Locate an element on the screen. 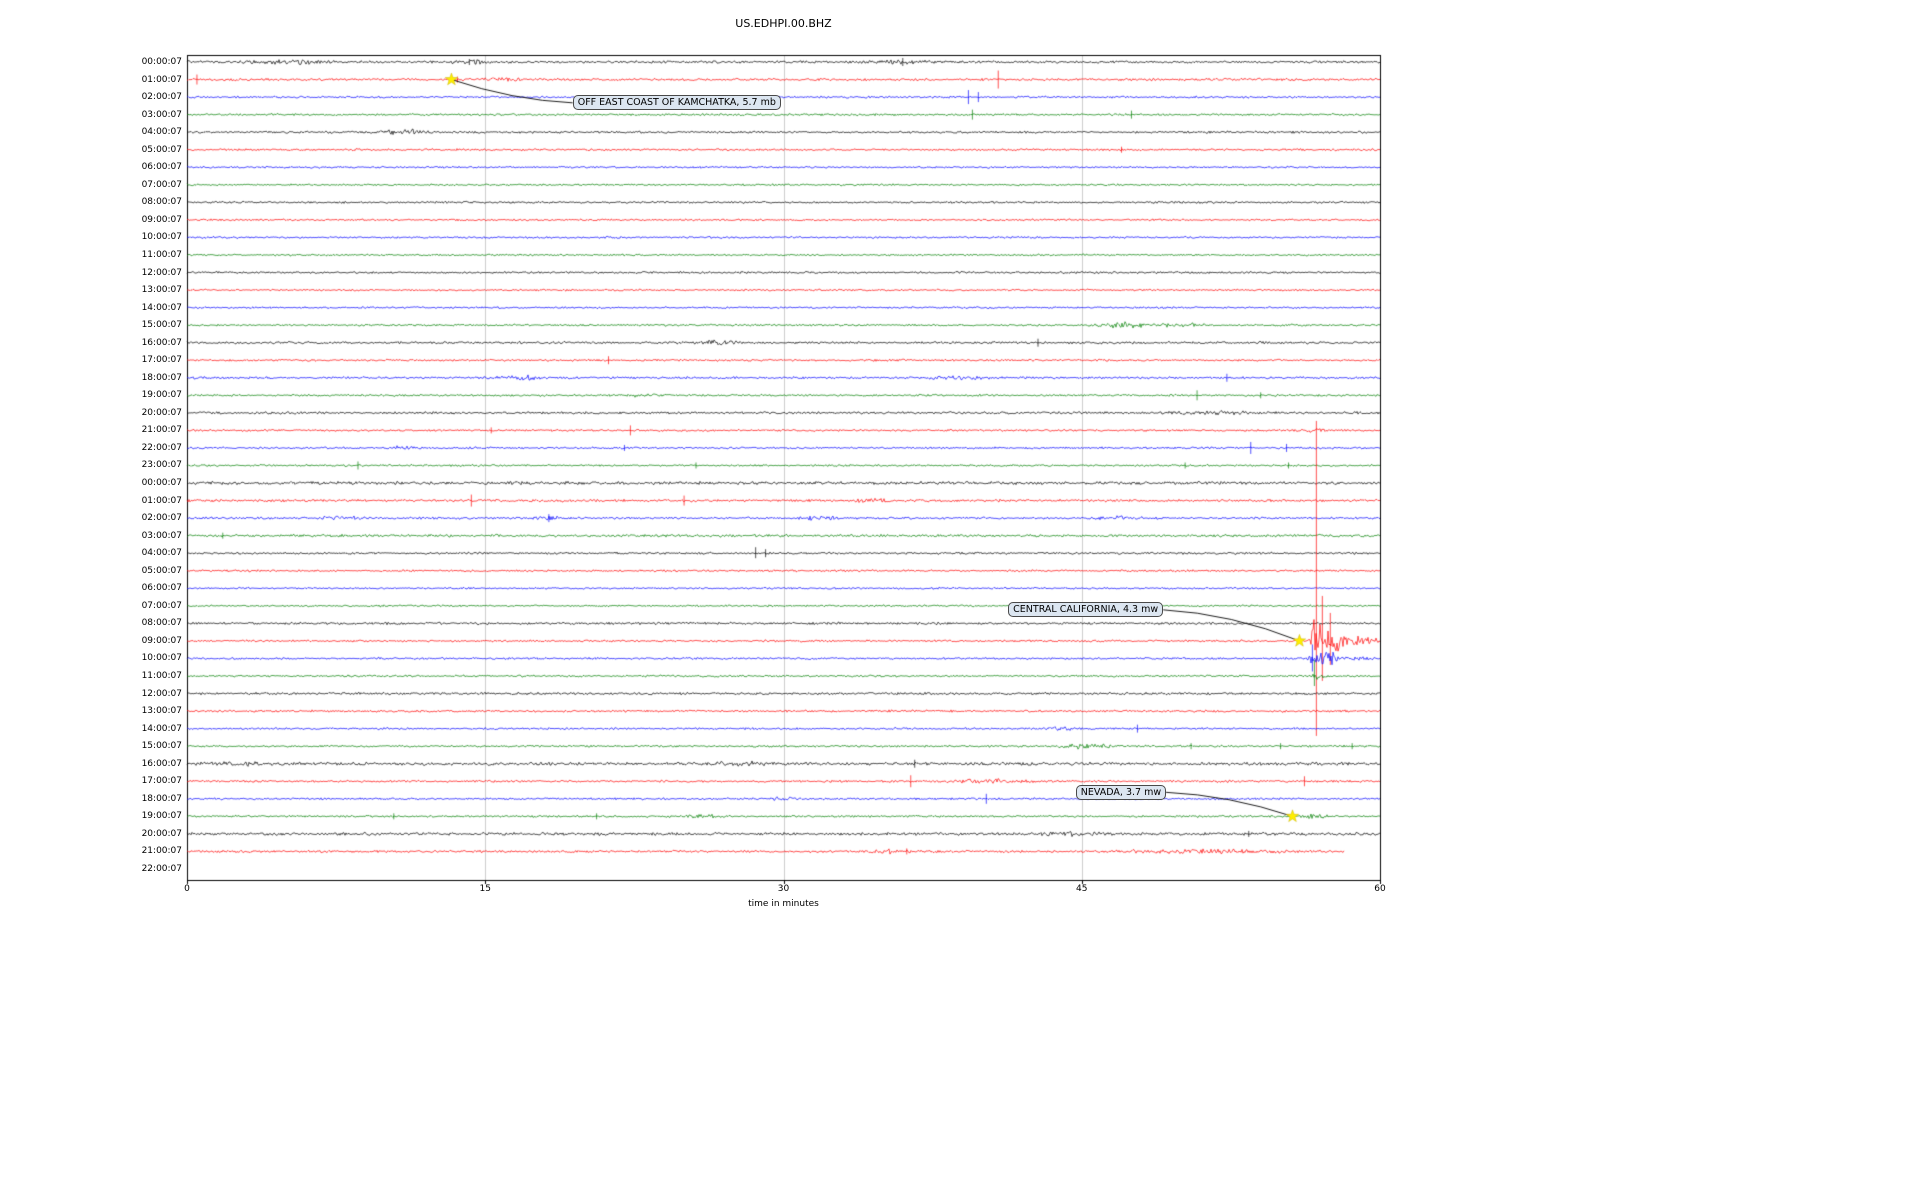  x-axis-label: time in minutes is located at coordinates (783, 904).